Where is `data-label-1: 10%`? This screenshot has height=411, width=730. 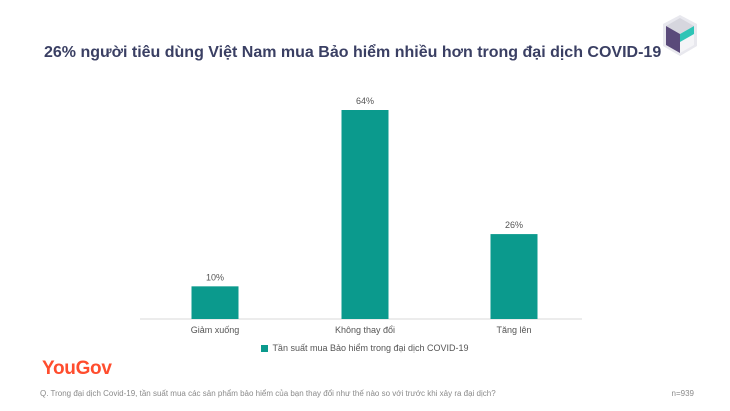
data-label-1: 10% is located at coordinates (215, 277).